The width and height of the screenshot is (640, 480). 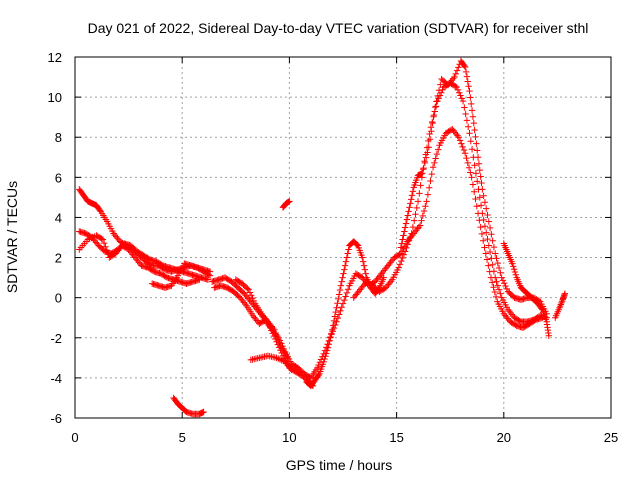 I want to click on series-track-o, so click(x=526, y=289).